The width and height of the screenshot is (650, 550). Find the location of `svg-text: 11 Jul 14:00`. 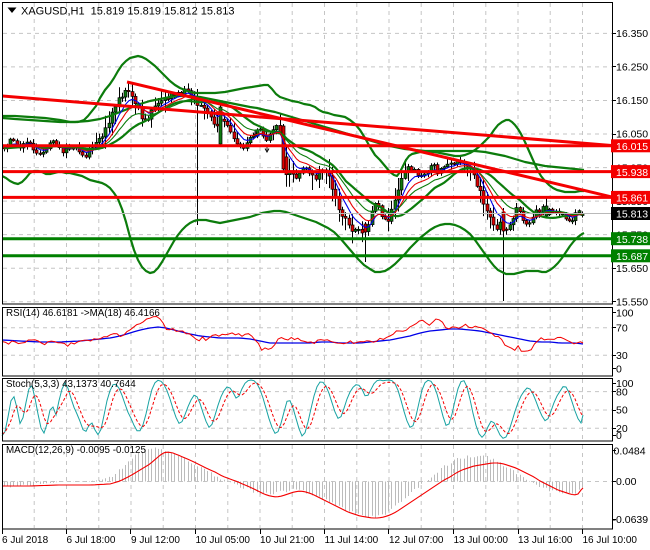

svg-text: 11 Jul 14:00 is located at coordinates (352, 540).